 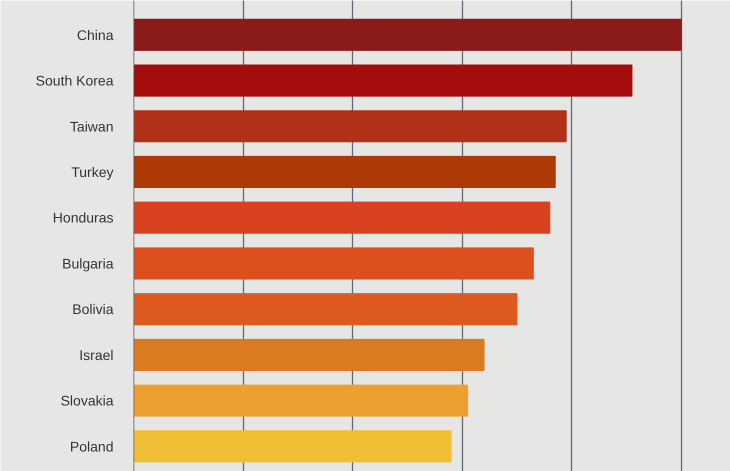 What do you see at coordinates (87, 400) in the screenshot?
I see `y-tick-label: Slovakia` at bounding box center [87, 400].